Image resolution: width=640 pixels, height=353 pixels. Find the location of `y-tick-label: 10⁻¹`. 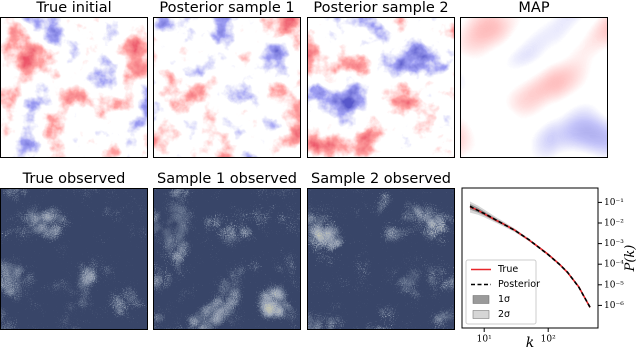

y-tick-label: 10⁻¹ is located at coordinates (614, 203).